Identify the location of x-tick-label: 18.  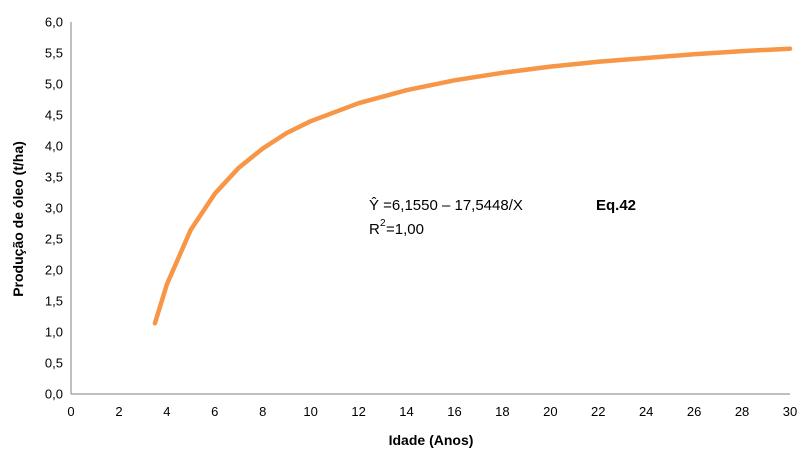
(502, 411).